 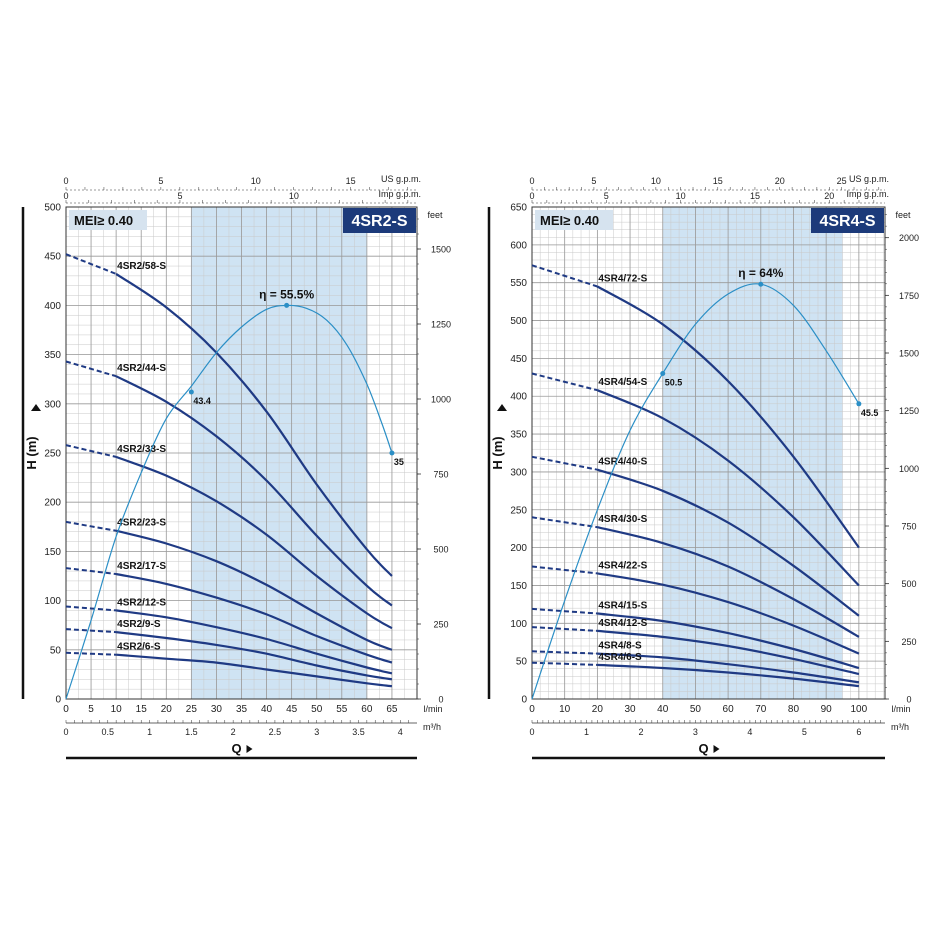 I want to click on x-tick-label: 100, so click(x=859, y=709).